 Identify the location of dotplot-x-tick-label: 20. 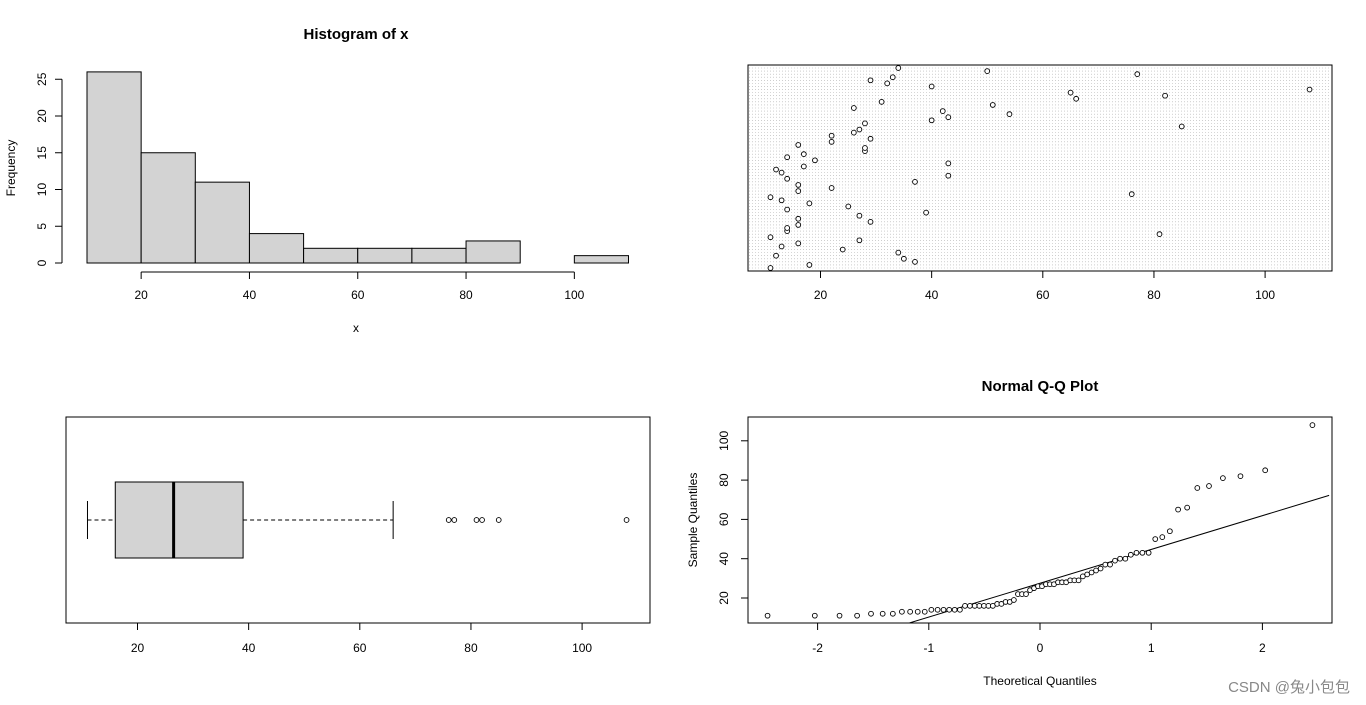
(821, 295).